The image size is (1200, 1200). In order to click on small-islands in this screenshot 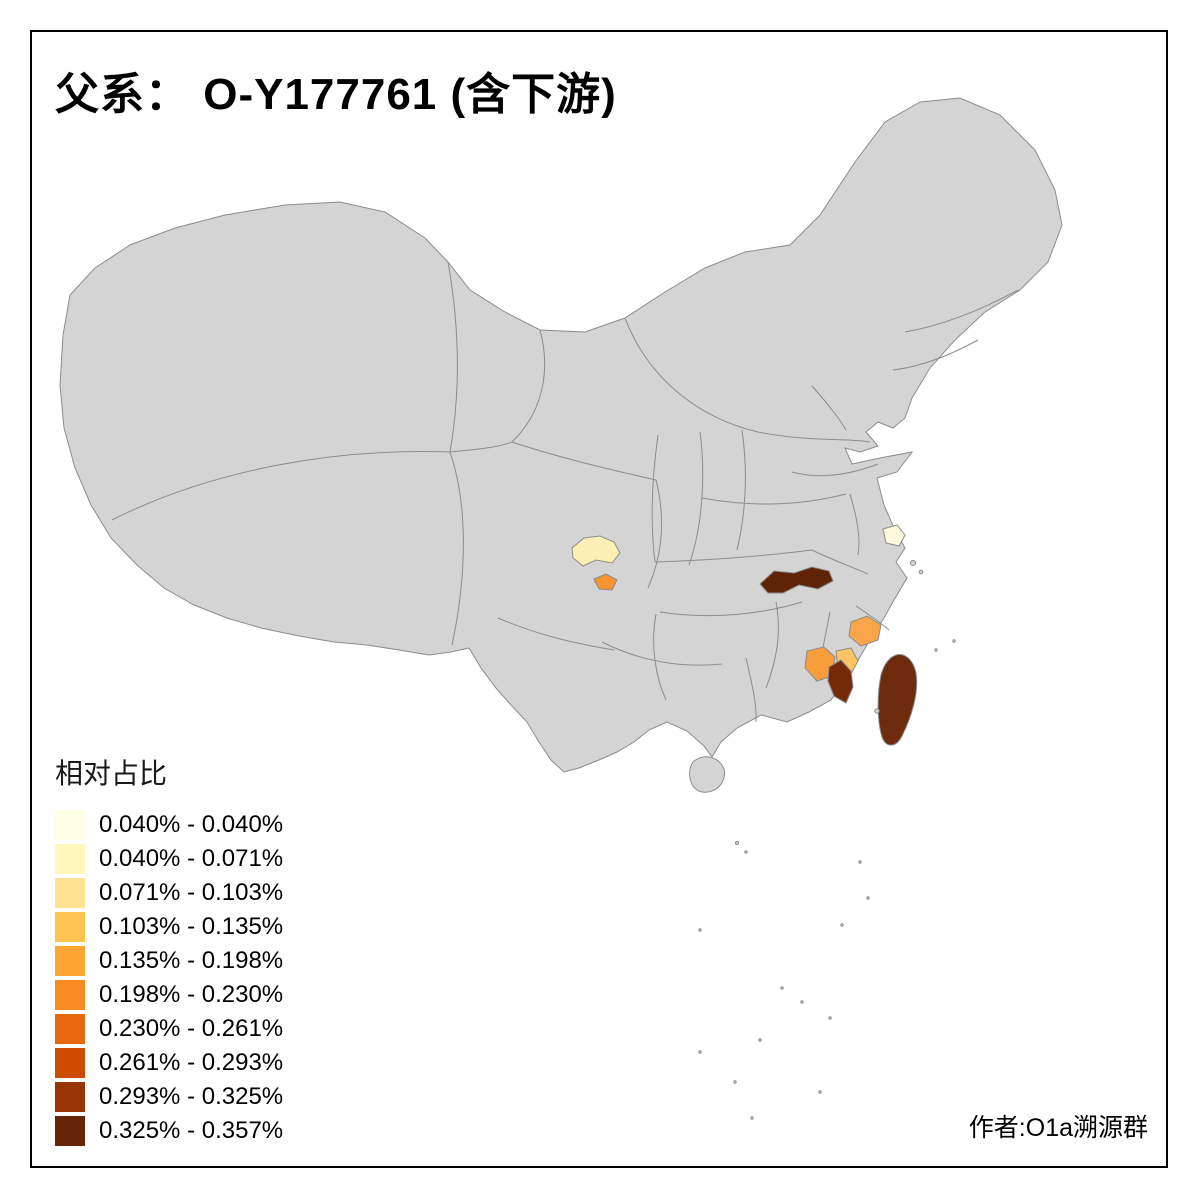, I will do `click(827, 840)`.